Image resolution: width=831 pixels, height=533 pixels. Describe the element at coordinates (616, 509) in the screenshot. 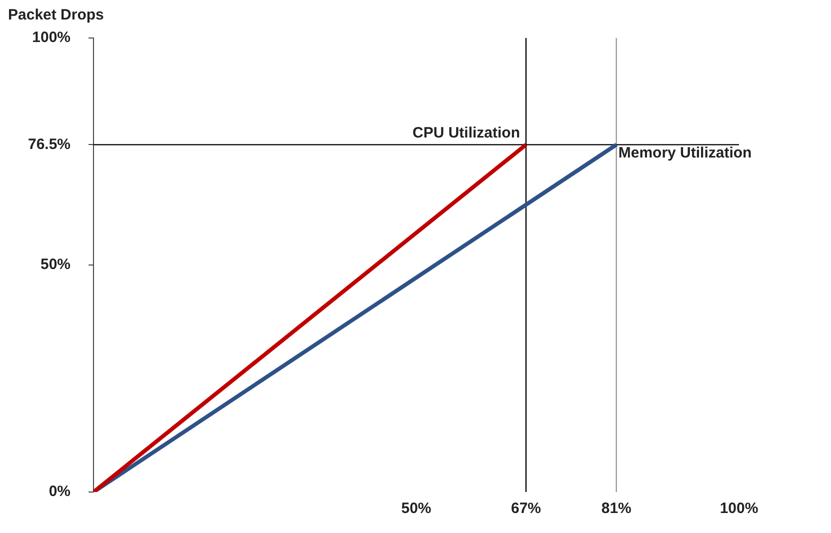

I see `x-tick-label: 81%` at that location.